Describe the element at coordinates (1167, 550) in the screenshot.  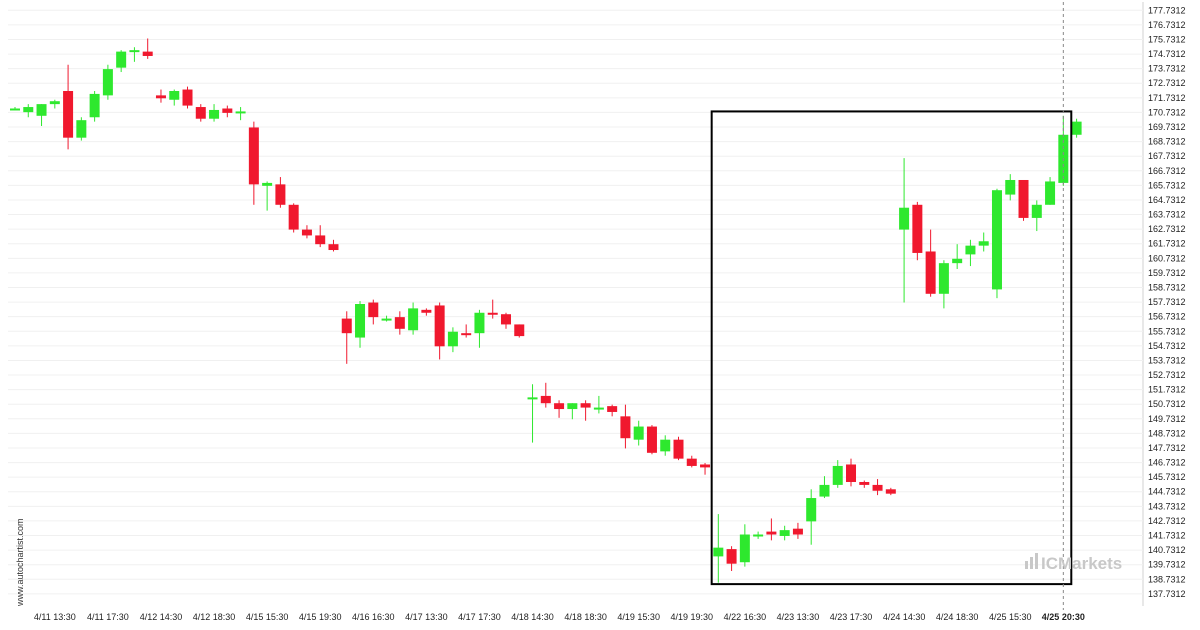
I see `price-tick-label: 140.7312` at that location.